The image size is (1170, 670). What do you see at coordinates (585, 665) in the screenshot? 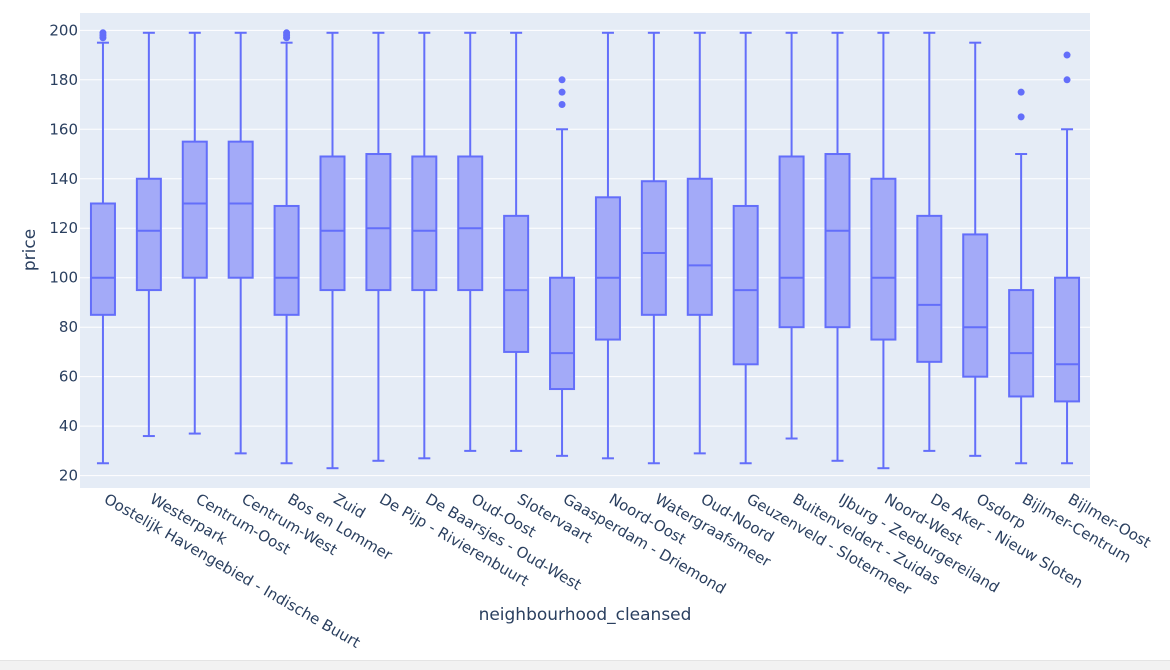
I see `window-bottom-edge` at bounding box center [585, 665].